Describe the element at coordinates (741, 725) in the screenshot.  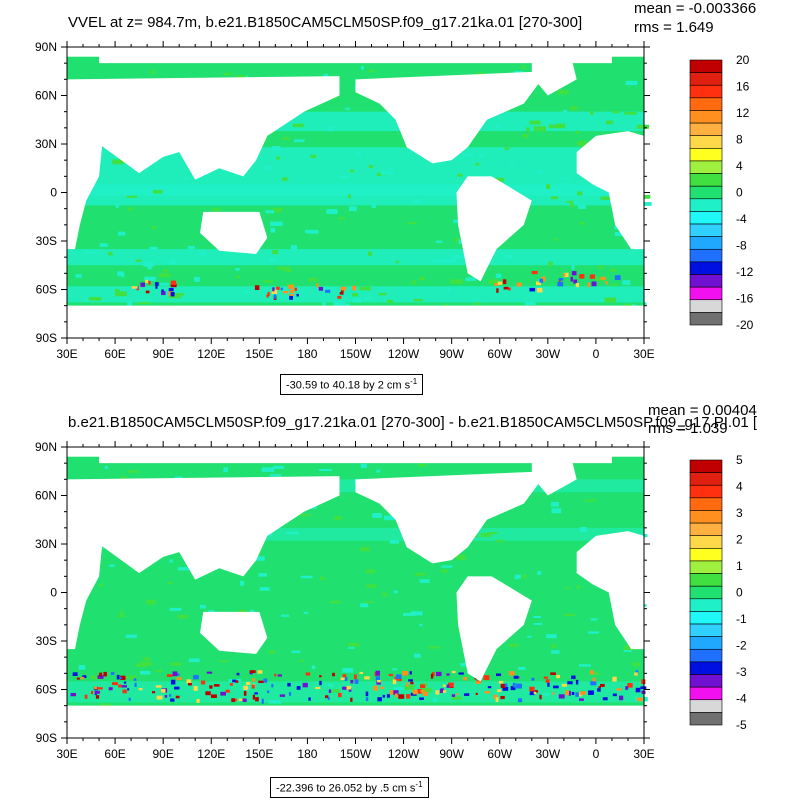
I see `colorbar-label: -5` at that location.